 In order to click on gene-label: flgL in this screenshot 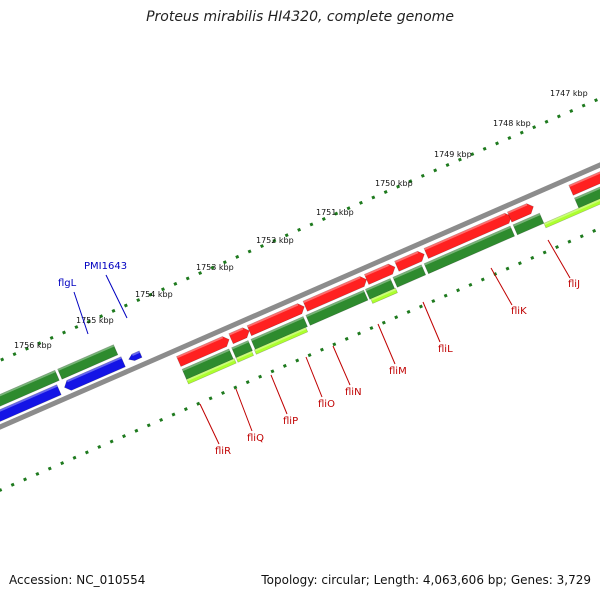, I will do `click(67, 283)`.